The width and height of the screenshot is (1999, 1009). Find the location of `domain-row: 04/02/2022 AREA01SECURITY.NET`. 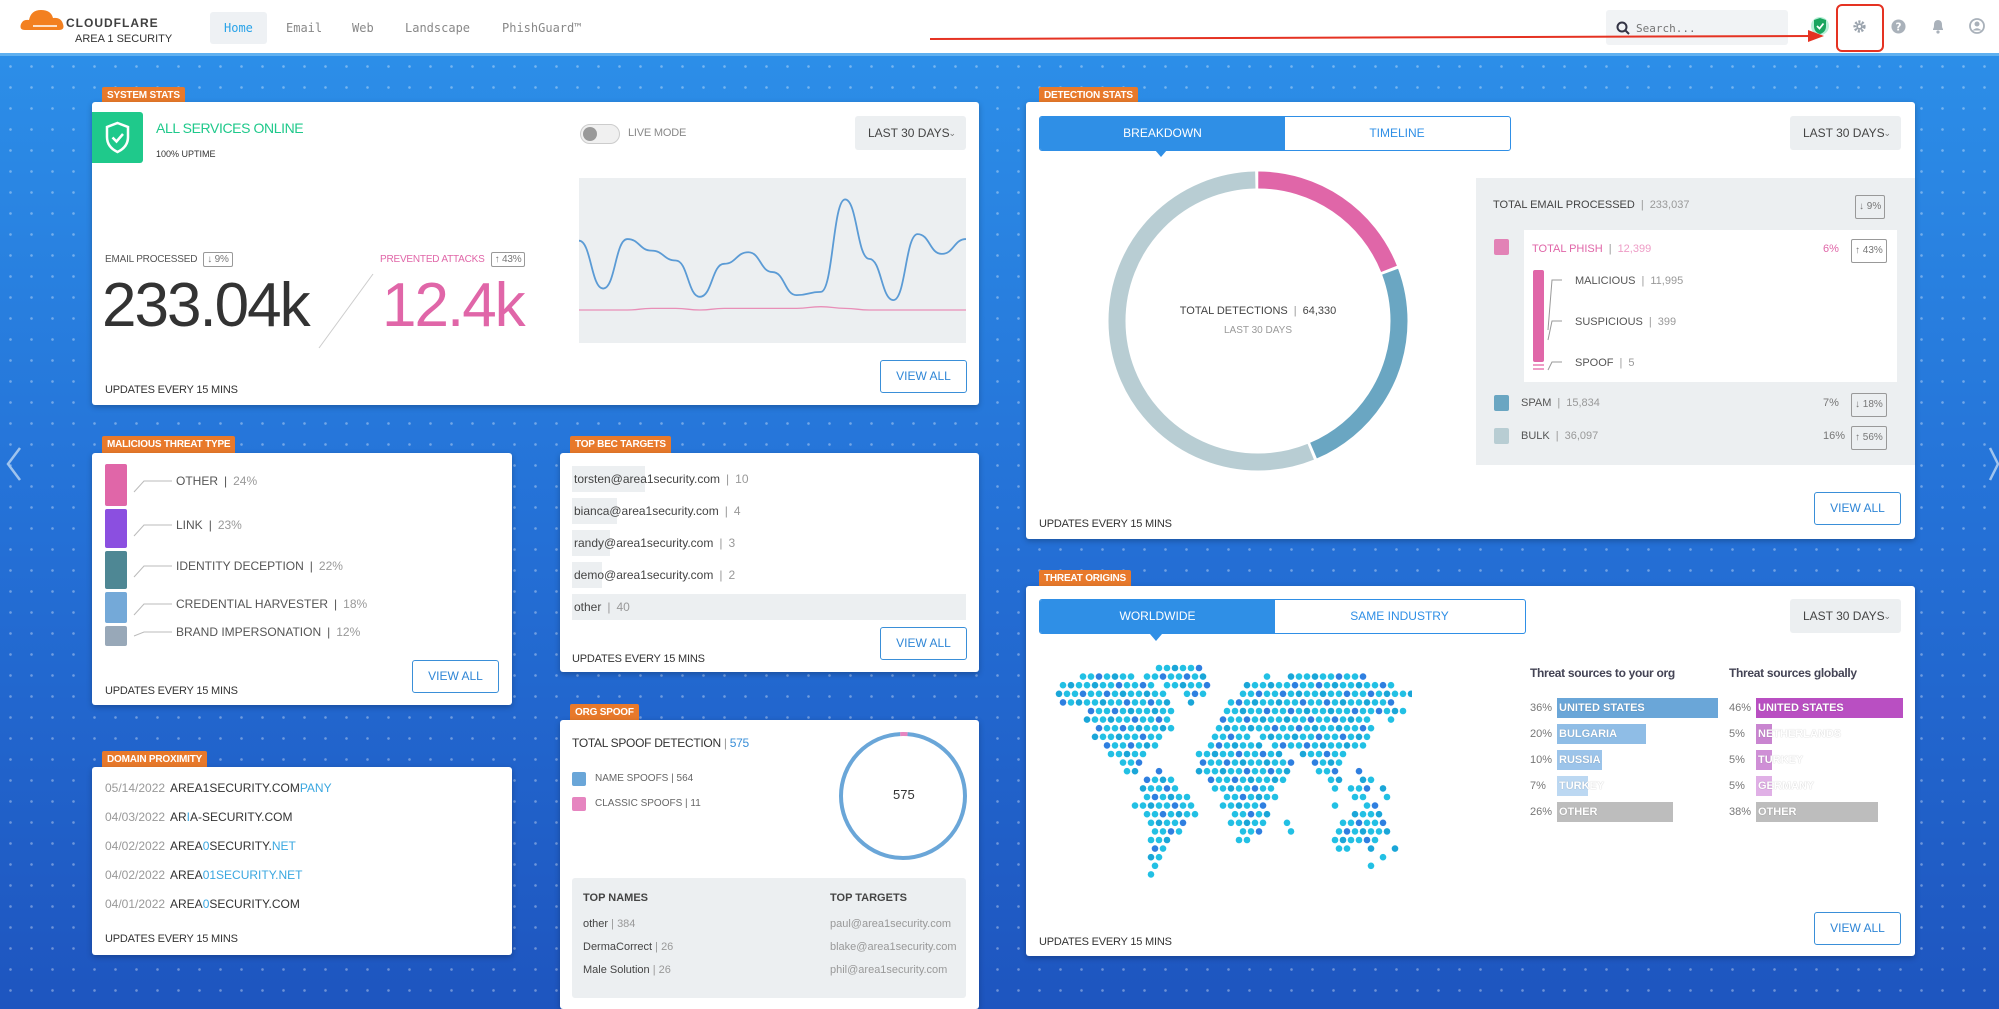

domain-row: 04/02/2022 AREA01SECURITY.NET is located at coordinates (204, 875).